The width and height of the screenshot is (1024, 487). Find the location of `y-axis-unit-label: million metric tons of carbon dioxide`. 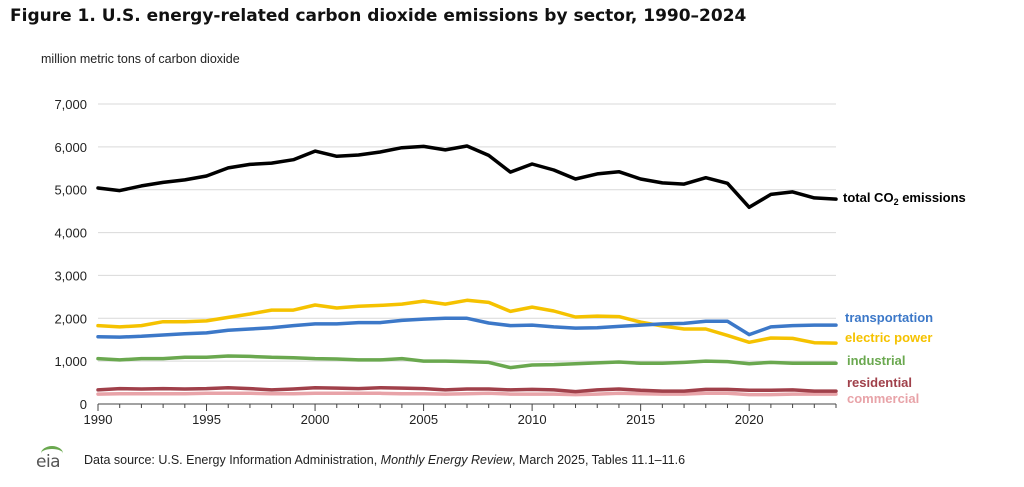

y-axis-unit-label: million metric tons of carbon dioxide is located at coordinates (140, 59).